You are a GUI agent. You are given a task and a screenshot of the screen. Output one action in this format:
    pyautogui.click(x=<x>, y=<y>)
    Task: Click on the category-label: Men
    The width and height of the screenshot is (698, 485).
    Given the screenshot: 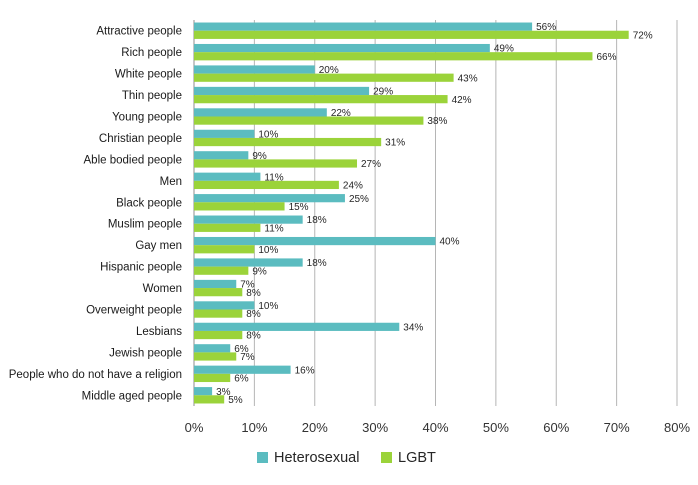 What is the action you would take?
    pyautogui.click(x=171, y=182)
    